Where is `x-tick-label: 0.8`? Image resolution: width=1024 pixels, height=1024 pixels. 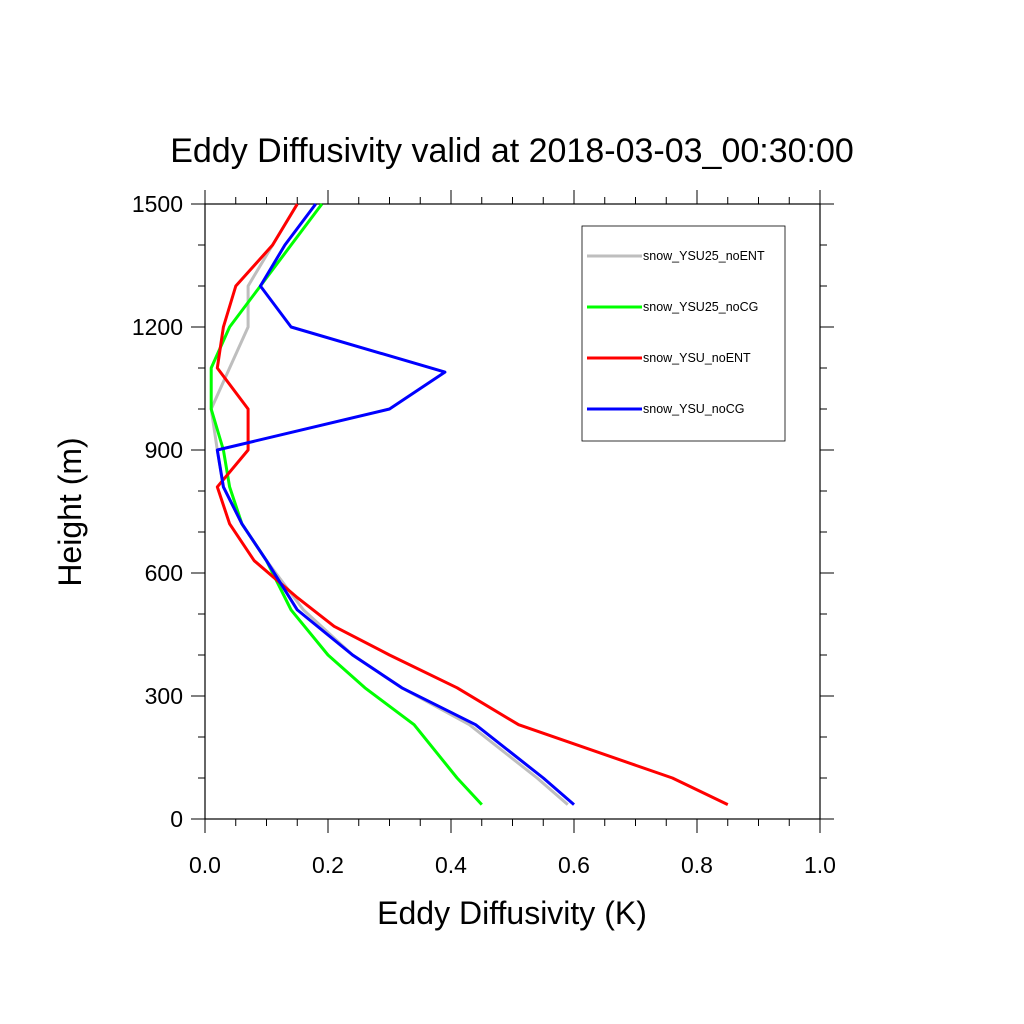
x-tick-label: 0.8 is located at coordinates (697, 865).